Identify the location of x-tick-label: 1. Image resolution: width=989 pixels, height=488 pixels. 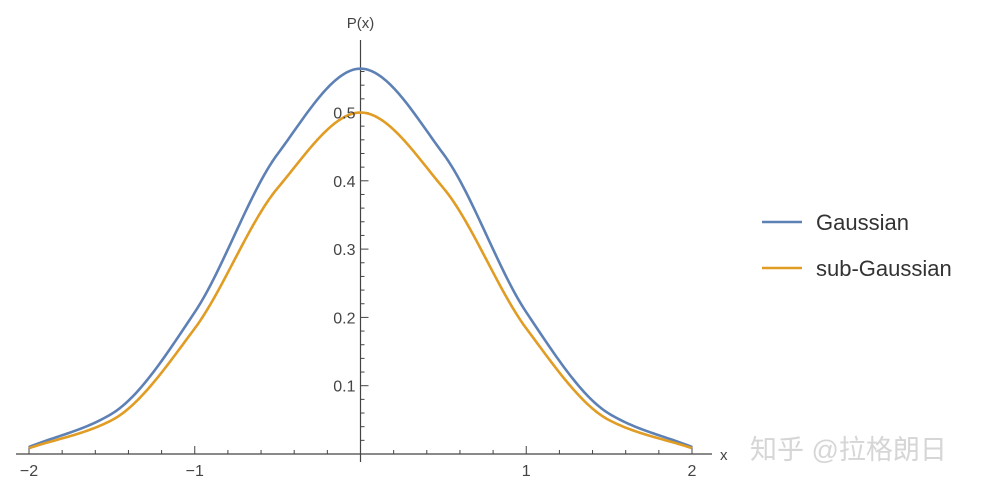
(526, 471).